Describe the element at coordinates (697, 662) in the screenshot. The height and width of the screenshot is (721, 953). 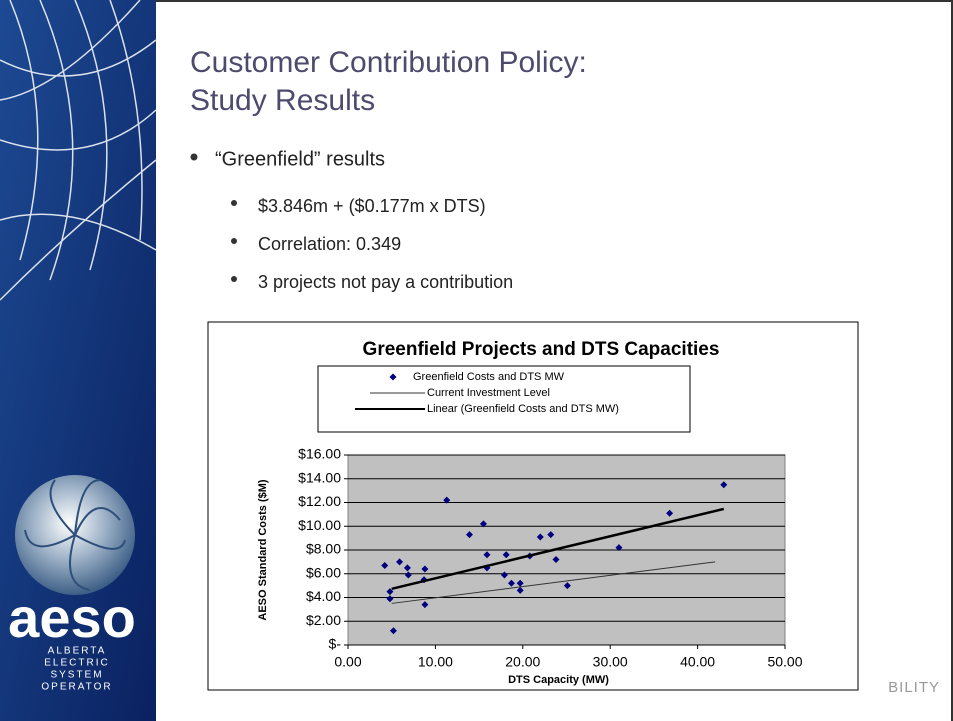
I see `x-tick-label: 40.00` at that location.